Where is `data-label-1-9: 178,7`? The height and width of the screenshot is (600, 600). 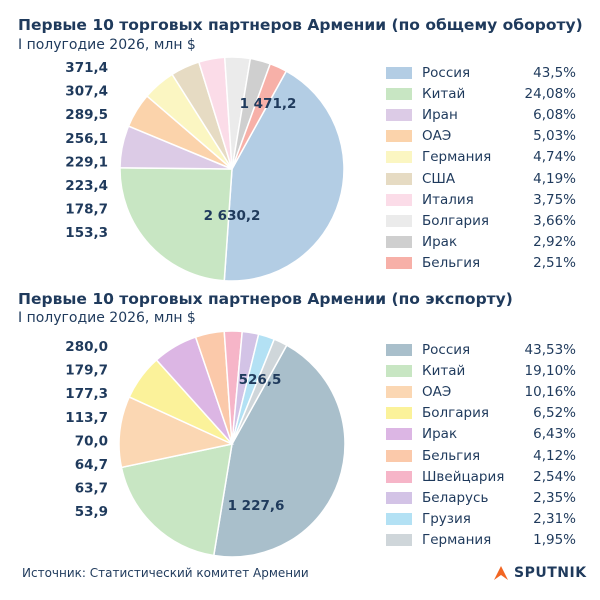 data-label-1-9: 178,7 is located at coordinates (86, 210).